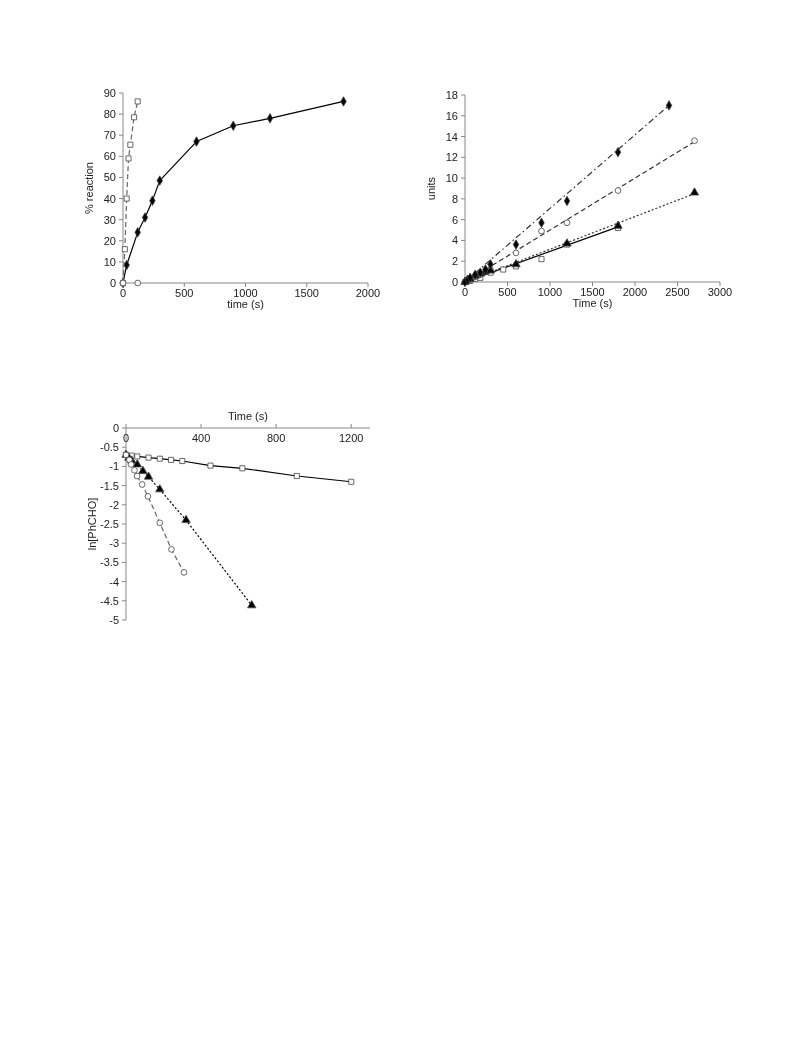 This screenshot has height=1039, width=793. Describe the element at coordinates (720, 292) in the screenshot. I see `x-tick-label: 3000` at that location.